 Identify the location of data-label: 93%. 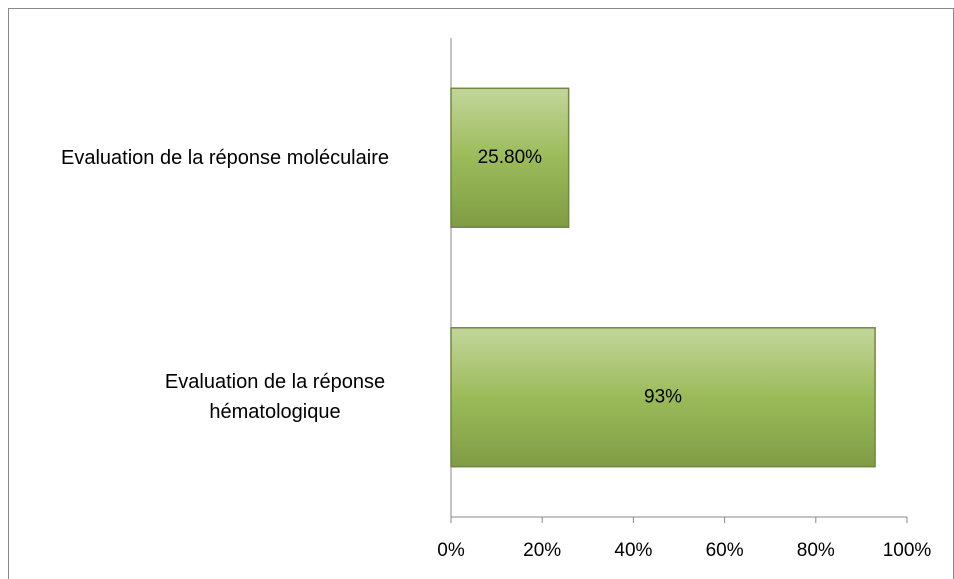
(663, 396).